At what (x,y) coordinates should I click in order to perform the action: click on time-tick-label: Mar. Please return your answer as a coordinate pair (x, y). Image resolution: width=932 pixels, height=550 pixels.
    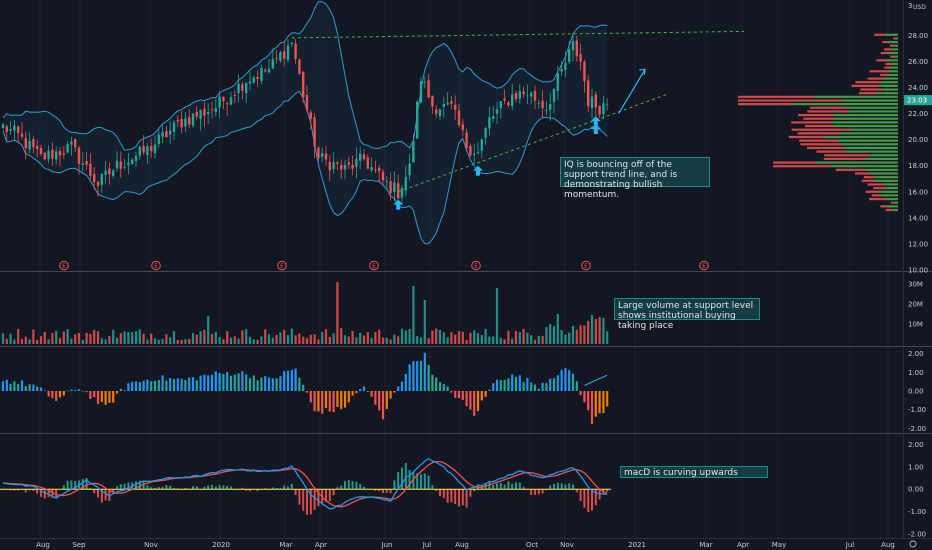
    Looking at the image, I should click on (705, 545).